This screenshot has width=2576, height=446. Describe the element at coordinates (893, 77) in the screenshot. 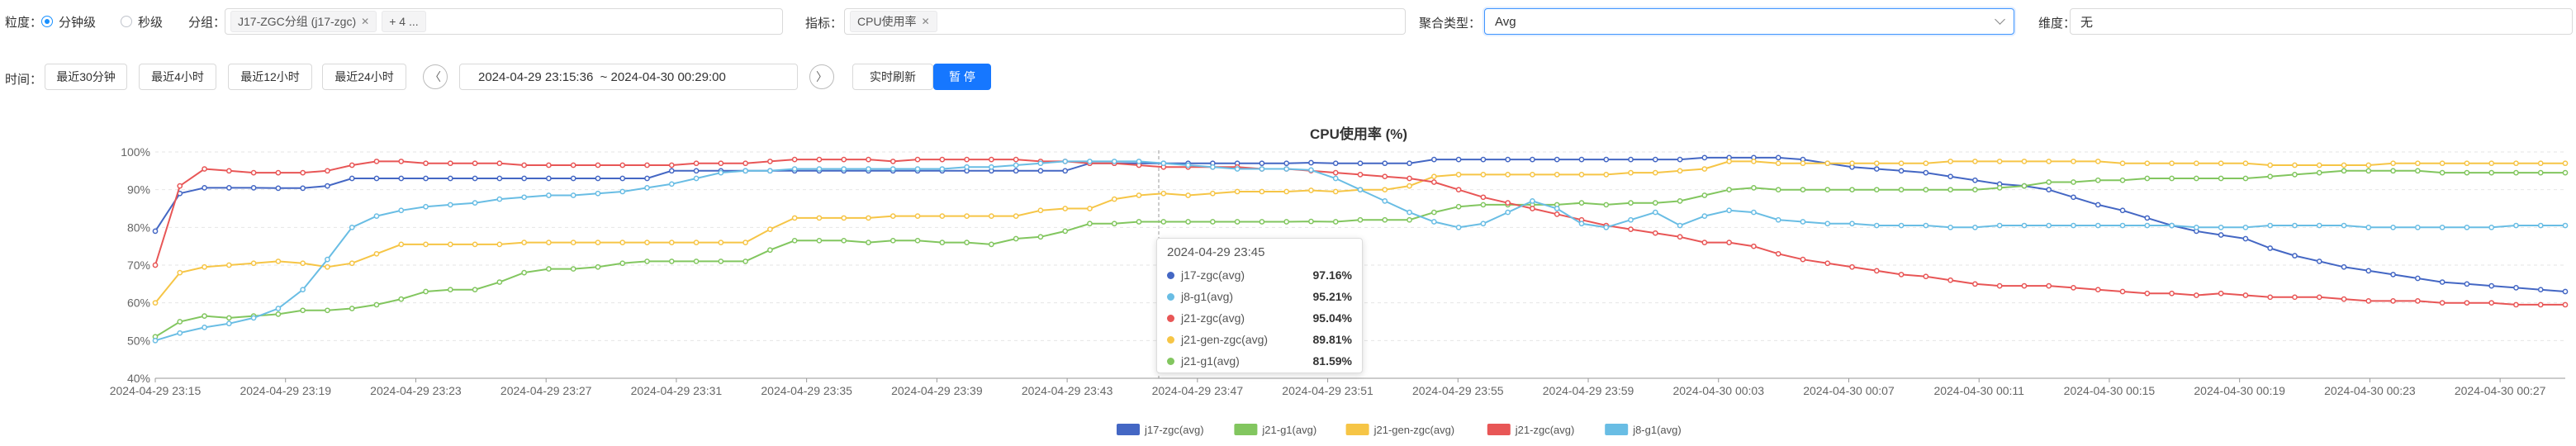

I see `realtime-refresh-button: 实时刷新` at that location.